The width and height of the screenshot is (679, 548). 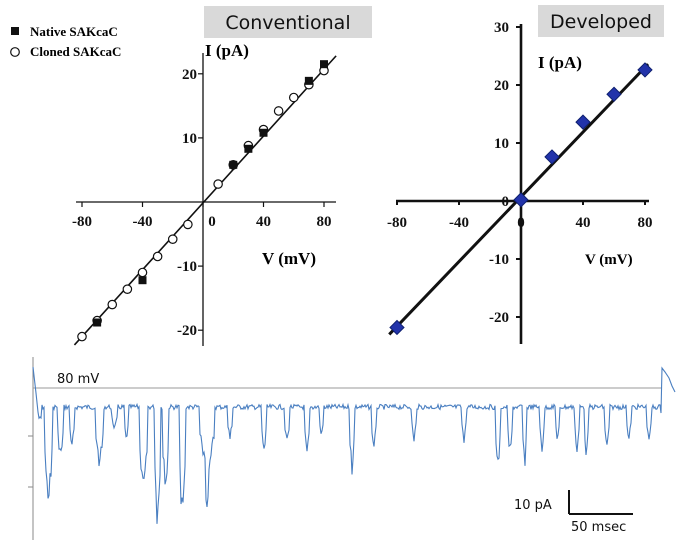 I want to click on developed-y-label: I (pA), so click(x=560, y=62).